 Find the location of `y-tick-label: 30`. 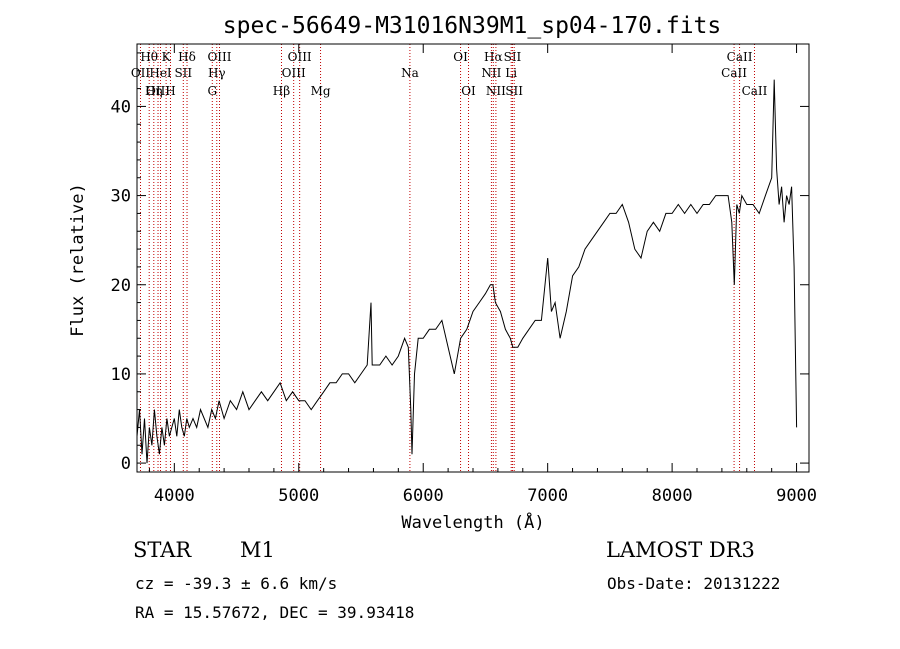

y-tick-label: 30 is located at coordinates (121, 197).